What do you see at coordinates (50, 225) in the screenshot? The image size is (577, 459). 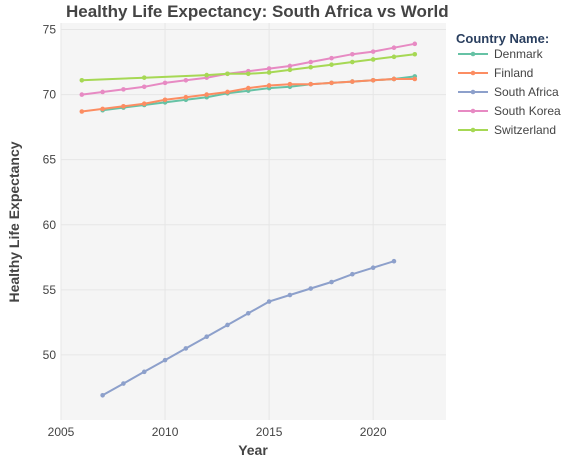 I see `y-tick-label: 60` at bounding box center [50, 225].